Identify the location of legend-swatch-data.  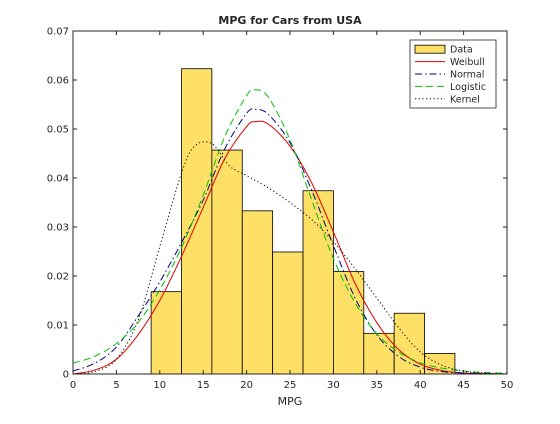
(430, 49).